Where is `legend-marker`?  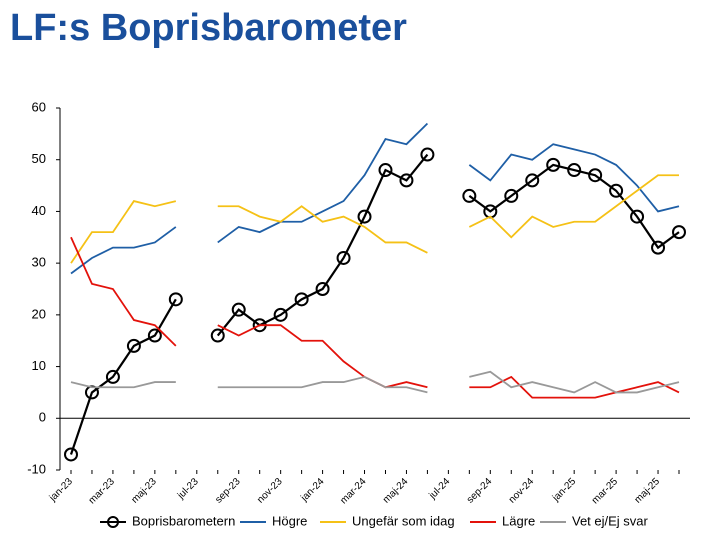
legend-marker is located at coordinates (113, 522).